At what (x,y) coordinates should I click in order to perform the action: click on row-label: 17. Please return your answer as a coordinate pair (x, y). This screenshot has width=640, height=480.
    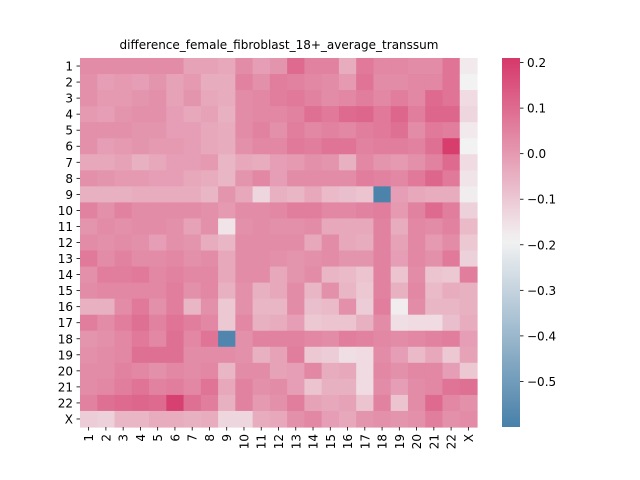
    Looking at the image, I should click on (65, 323).